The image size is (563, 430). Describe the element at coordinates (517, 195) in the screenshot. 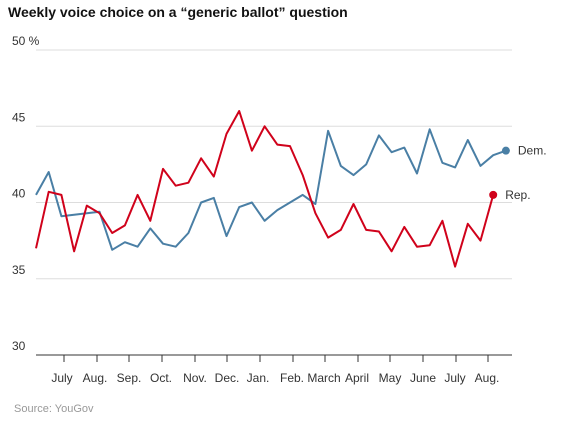

I see `series-label: Rep.` at that location.